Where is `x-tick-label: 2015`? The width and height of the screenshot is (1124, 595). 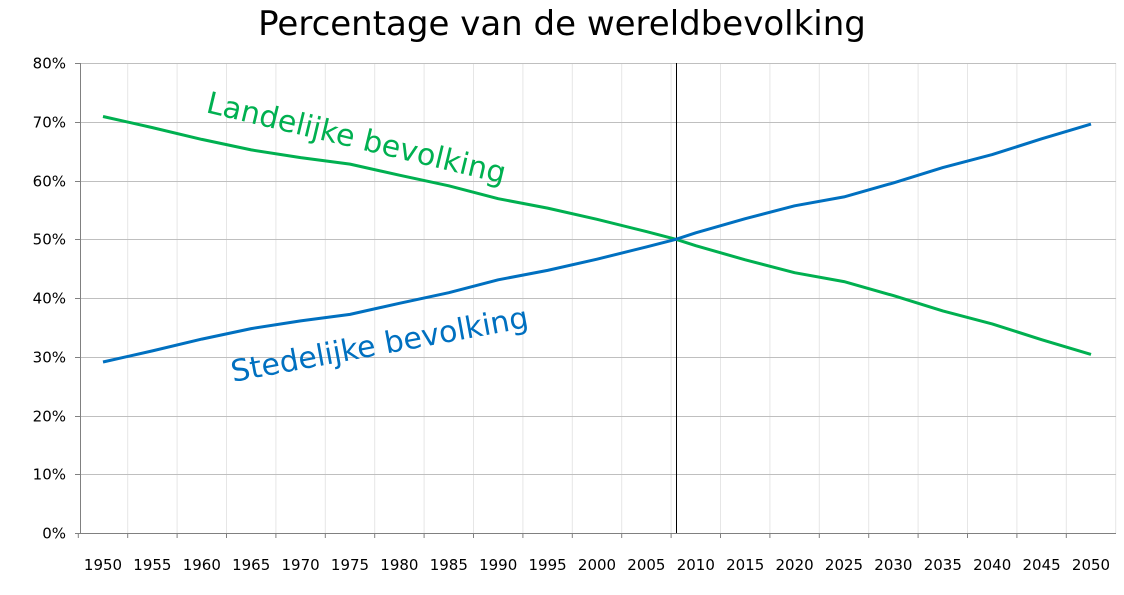 x-tick-label: 2015 is located at coordinates (745, 565).